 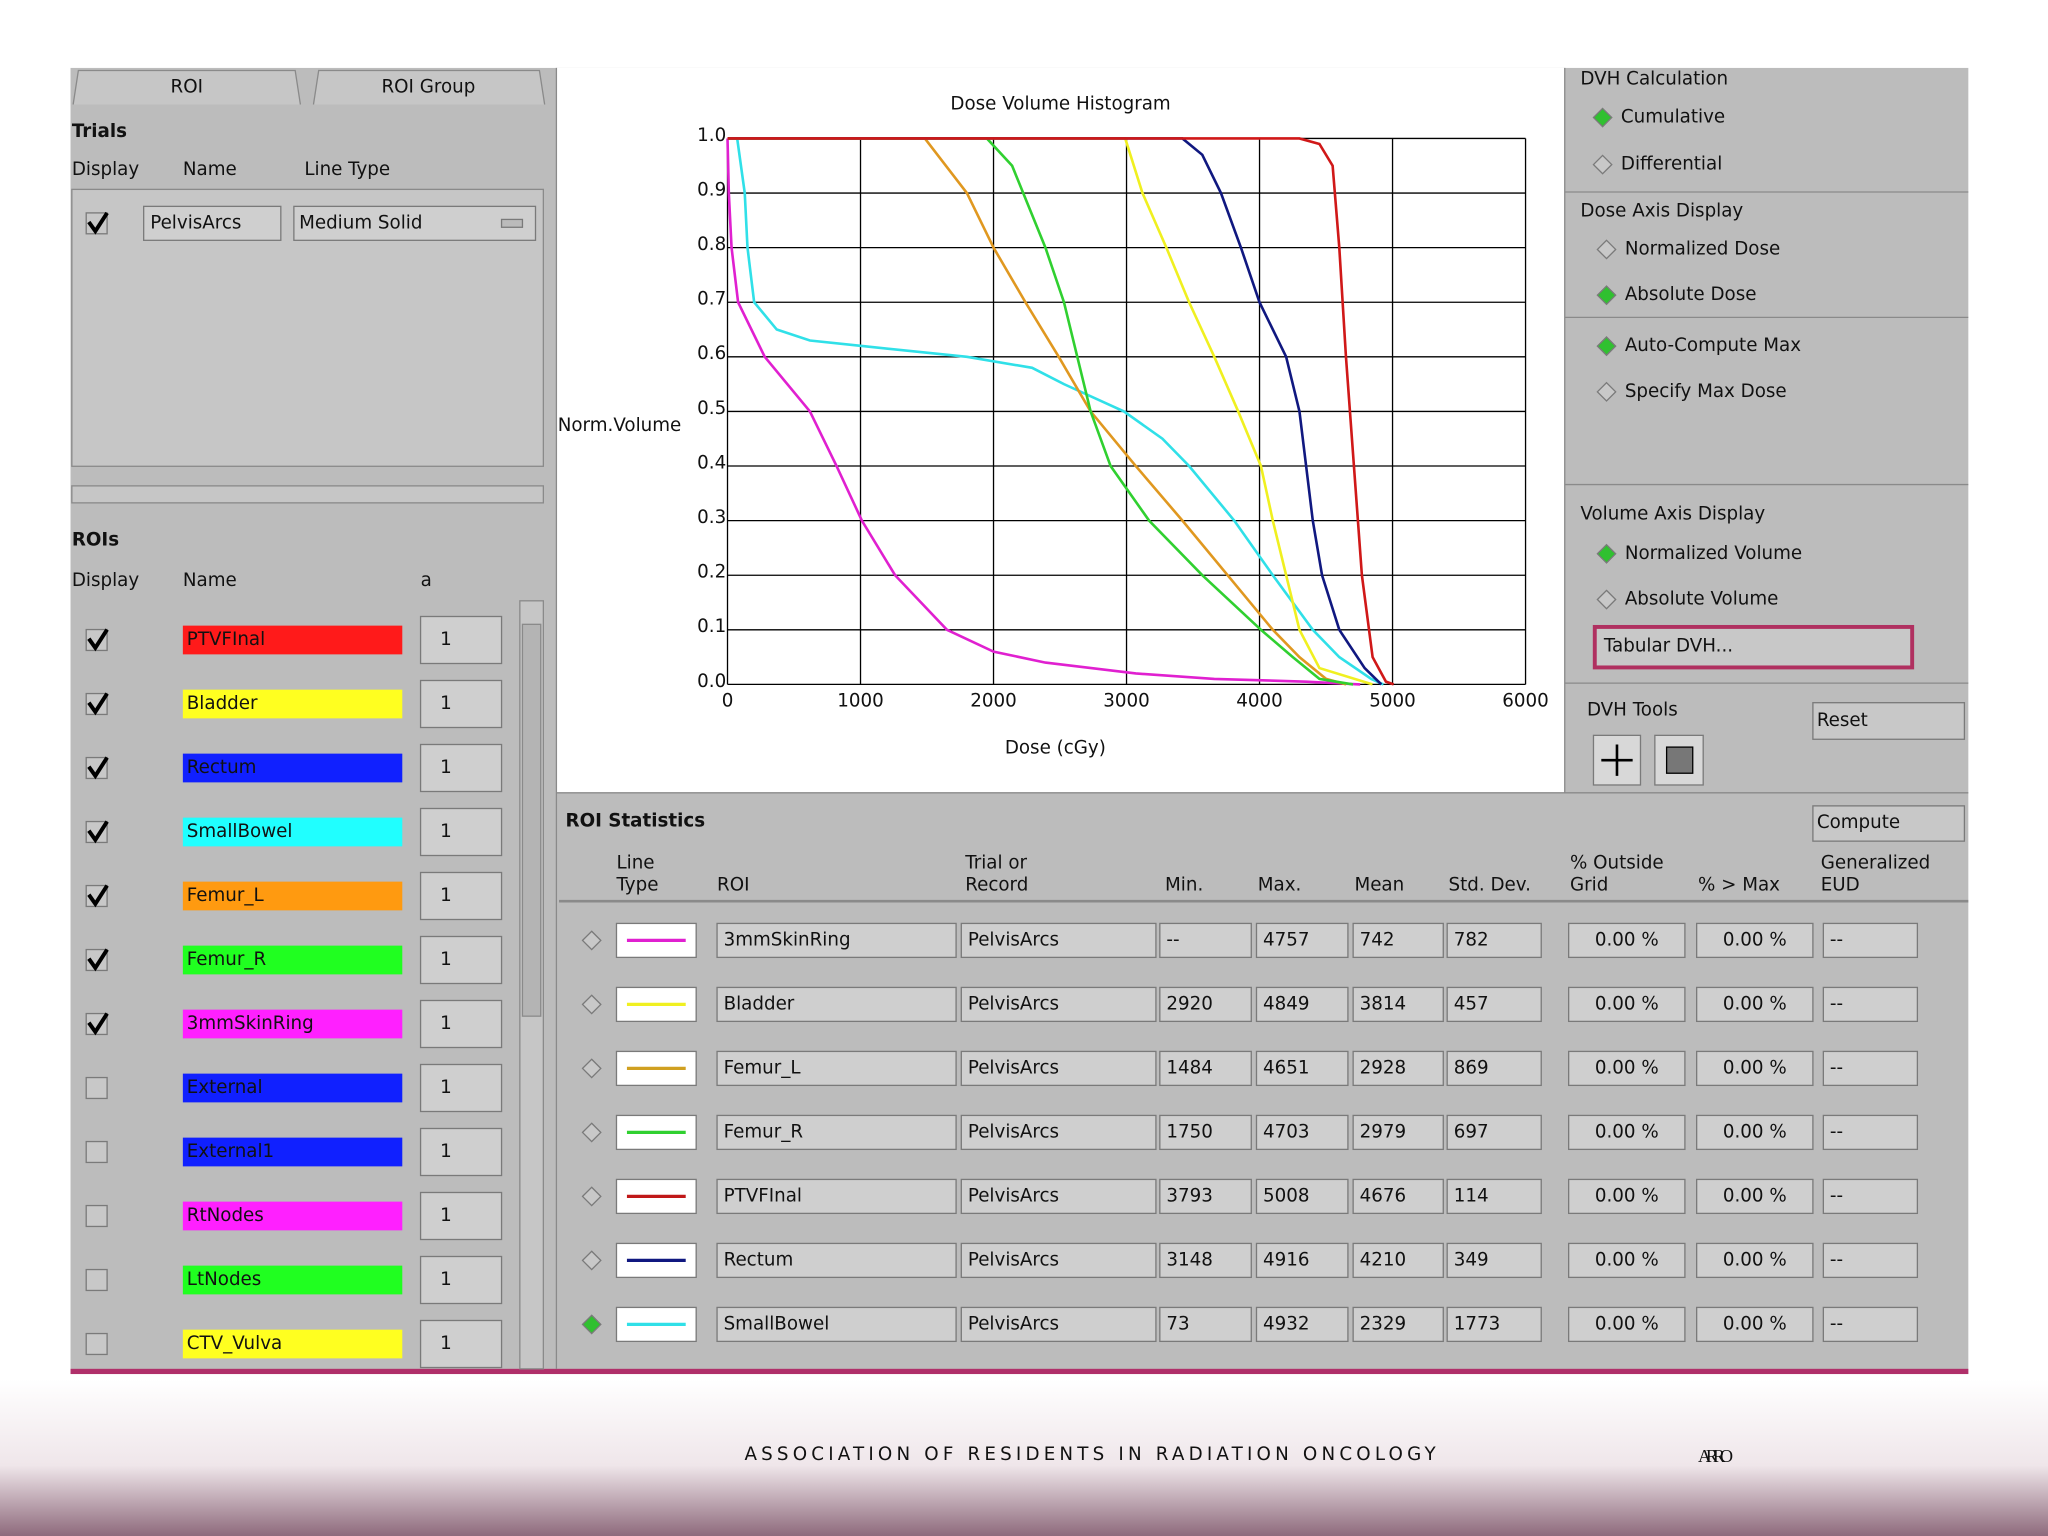 What do you see at coordinates (1471, 1131) in the screenshot?
I see `stat-value: 697` at bounding box center [1471, 1131].